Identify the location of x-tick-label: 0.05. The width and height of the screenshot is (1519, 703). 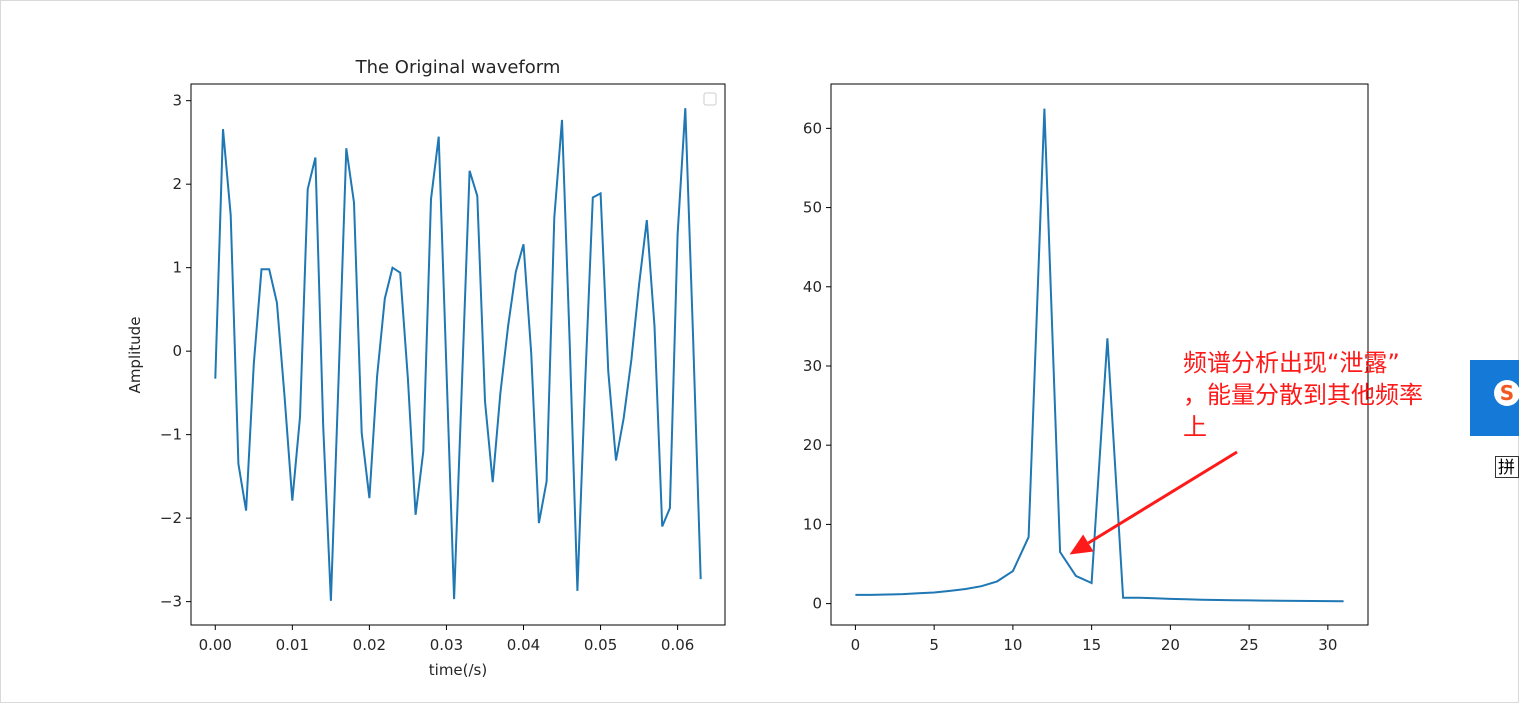
(600, 645).